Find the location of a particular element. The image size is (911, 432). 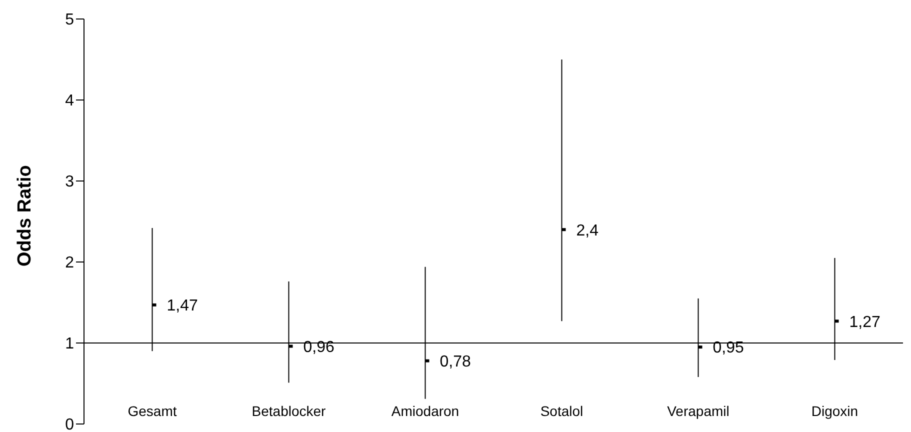

x-tick-label: Sotalol is located at coordinates (562, 410).